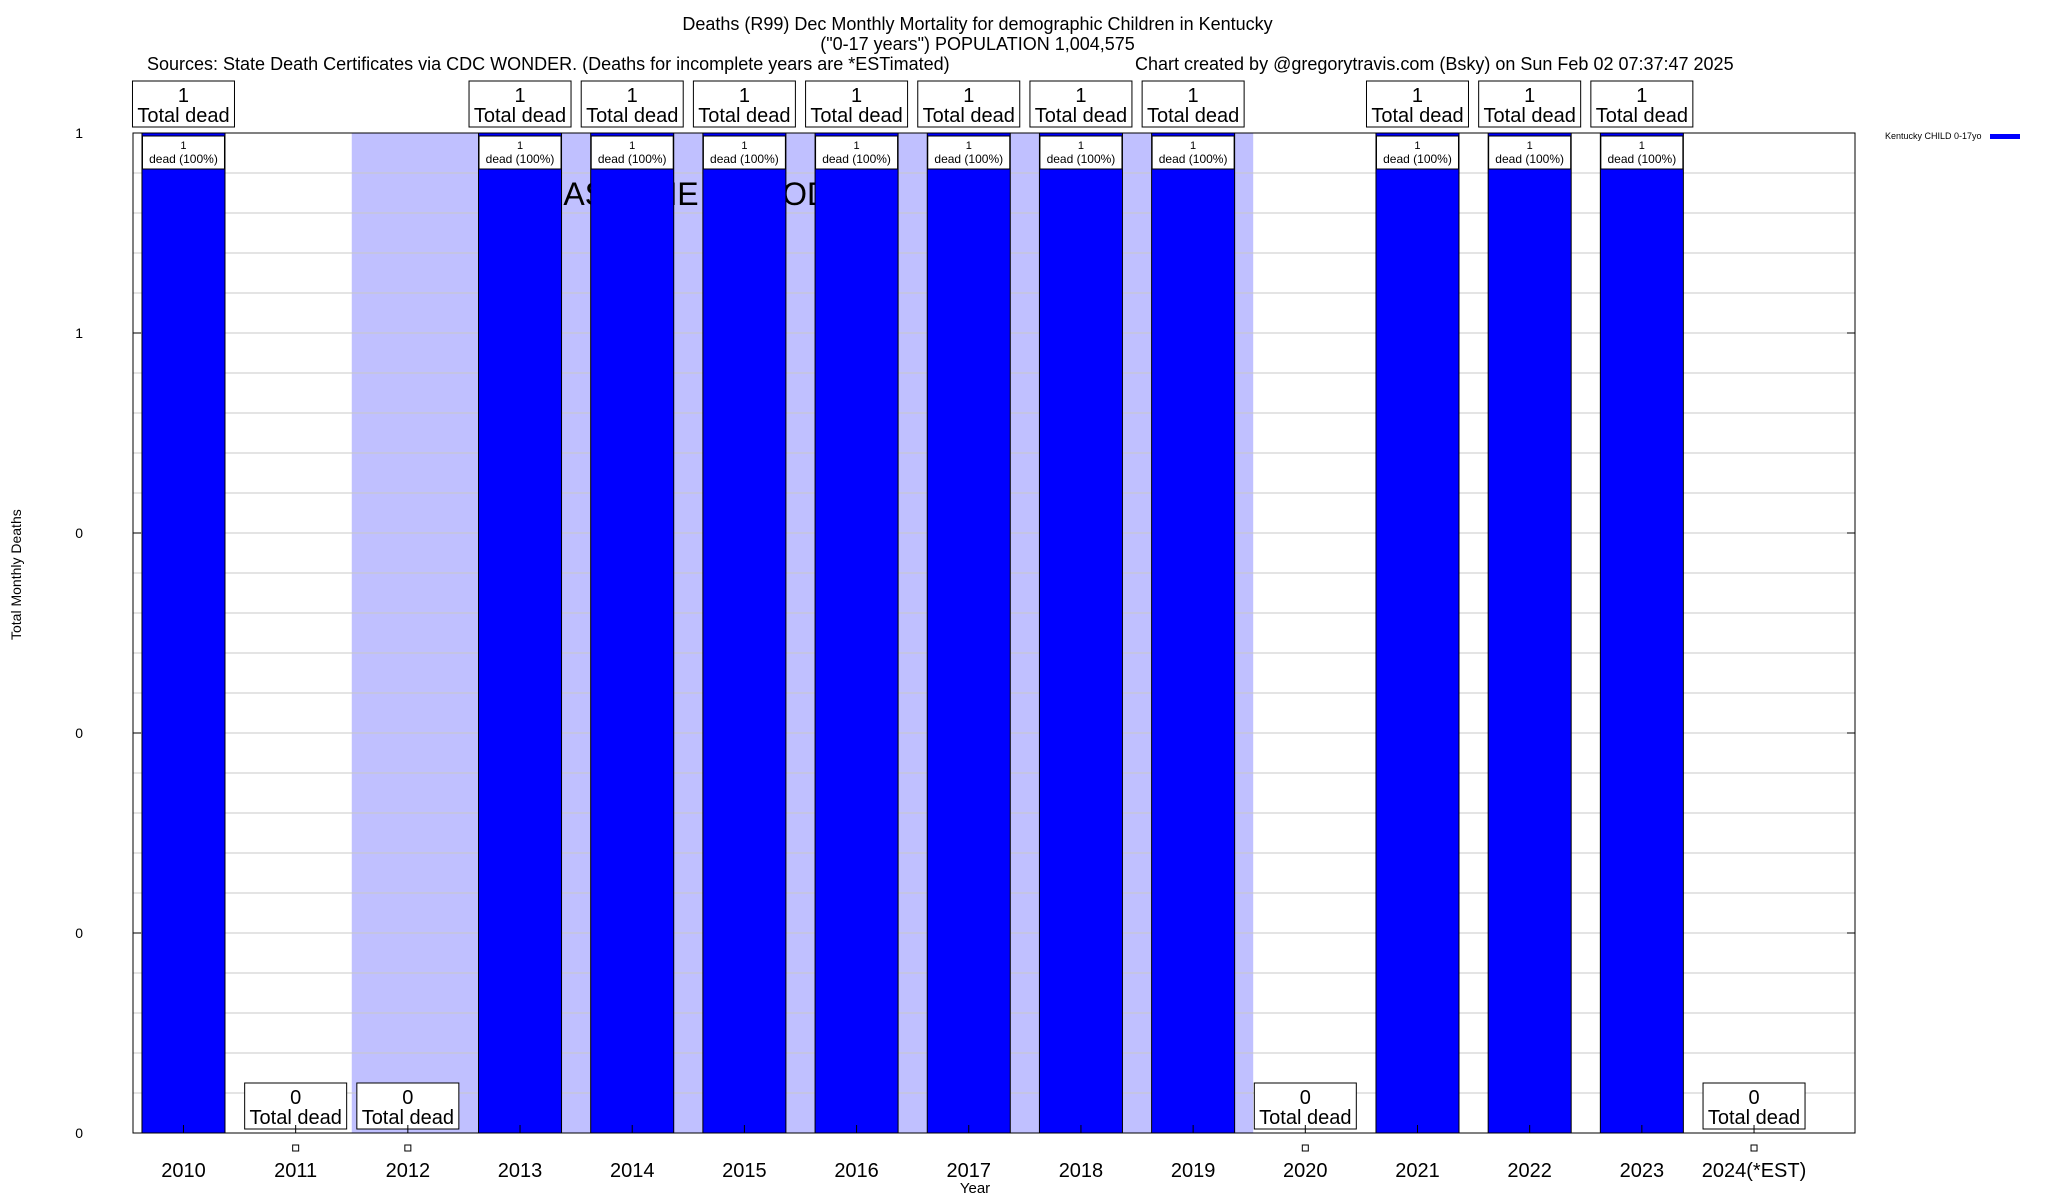 This screenshot has width=2048, height=1200. I want to click on legend-label: Kentucky CHILD 0-17yo, so click(1933, 136).